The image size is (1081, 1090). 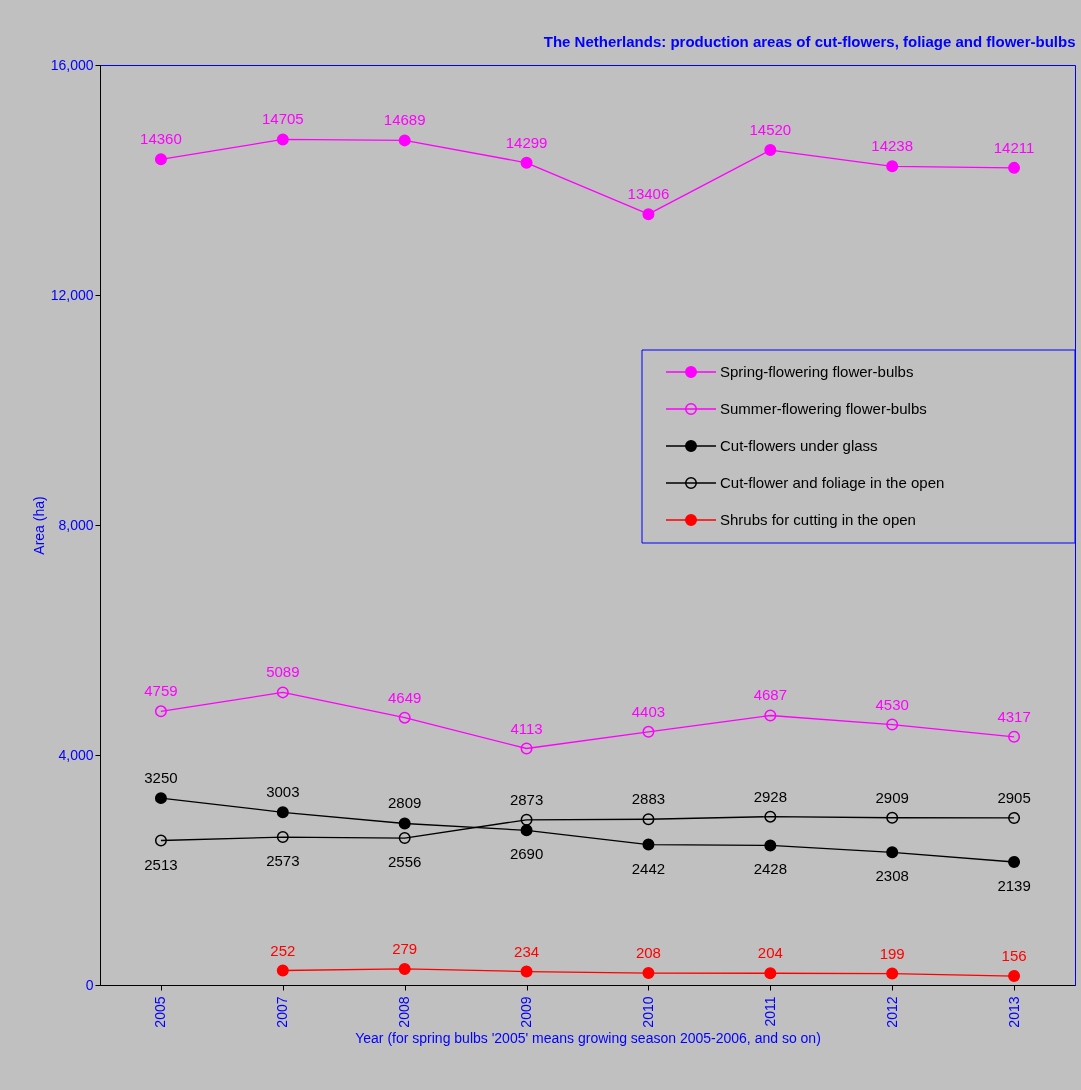 I want to click on data-label: 14299, so click(x=526, y=142).